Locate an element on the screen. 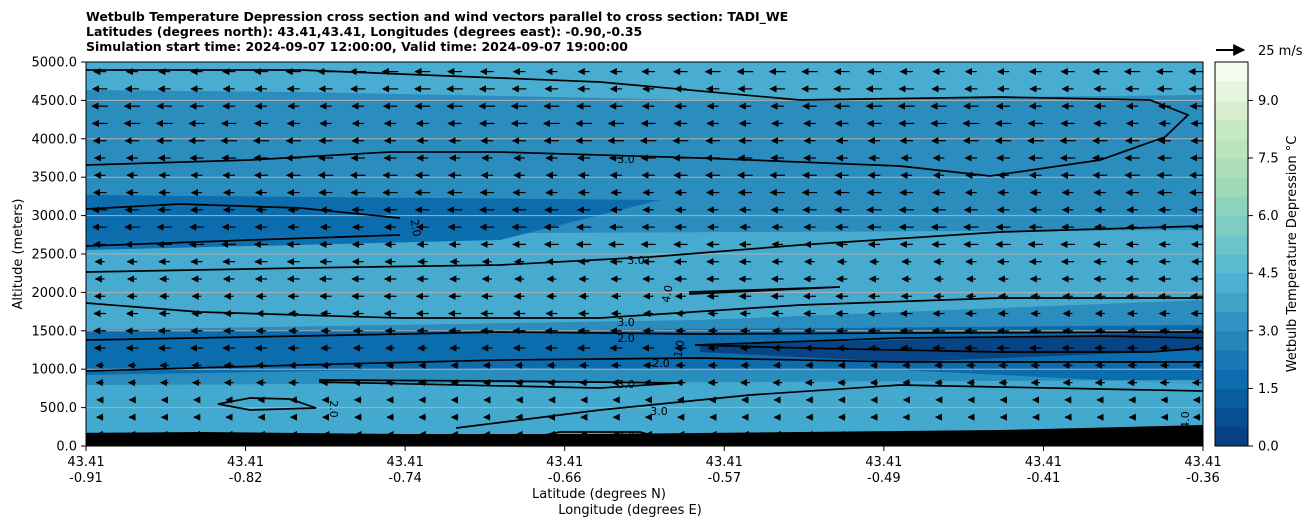 This screenshot has height=526, width=1312. x-tick-lon: -0.49 is located at coordinates (884, 478).